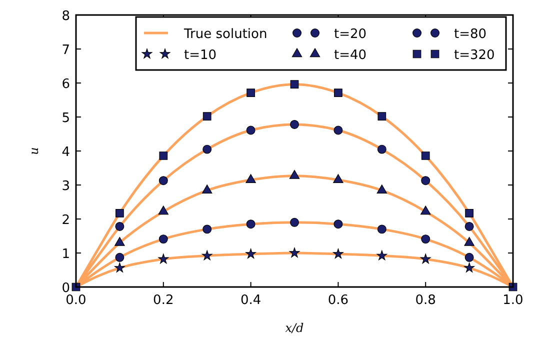 The width and height of the screenshot is (540, 344). What do you see at coordinates (470, 34) in the screenshot?
I see `legend-label: t=80` at bounding box center [470, 34].